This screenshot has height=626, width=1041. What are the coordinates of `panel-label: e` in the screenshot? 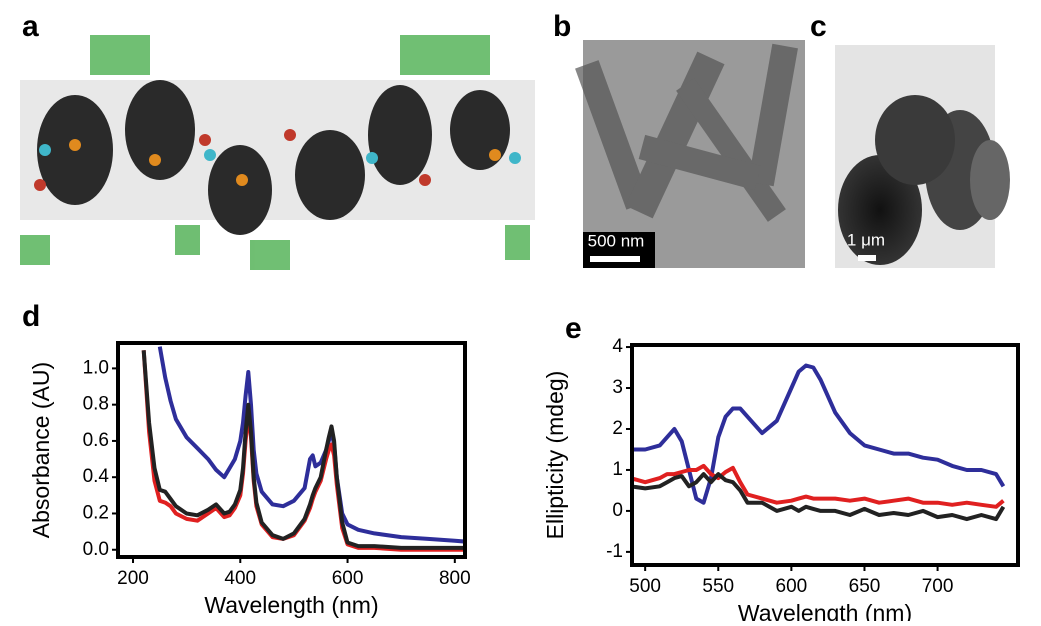 It's located at (573, 328).